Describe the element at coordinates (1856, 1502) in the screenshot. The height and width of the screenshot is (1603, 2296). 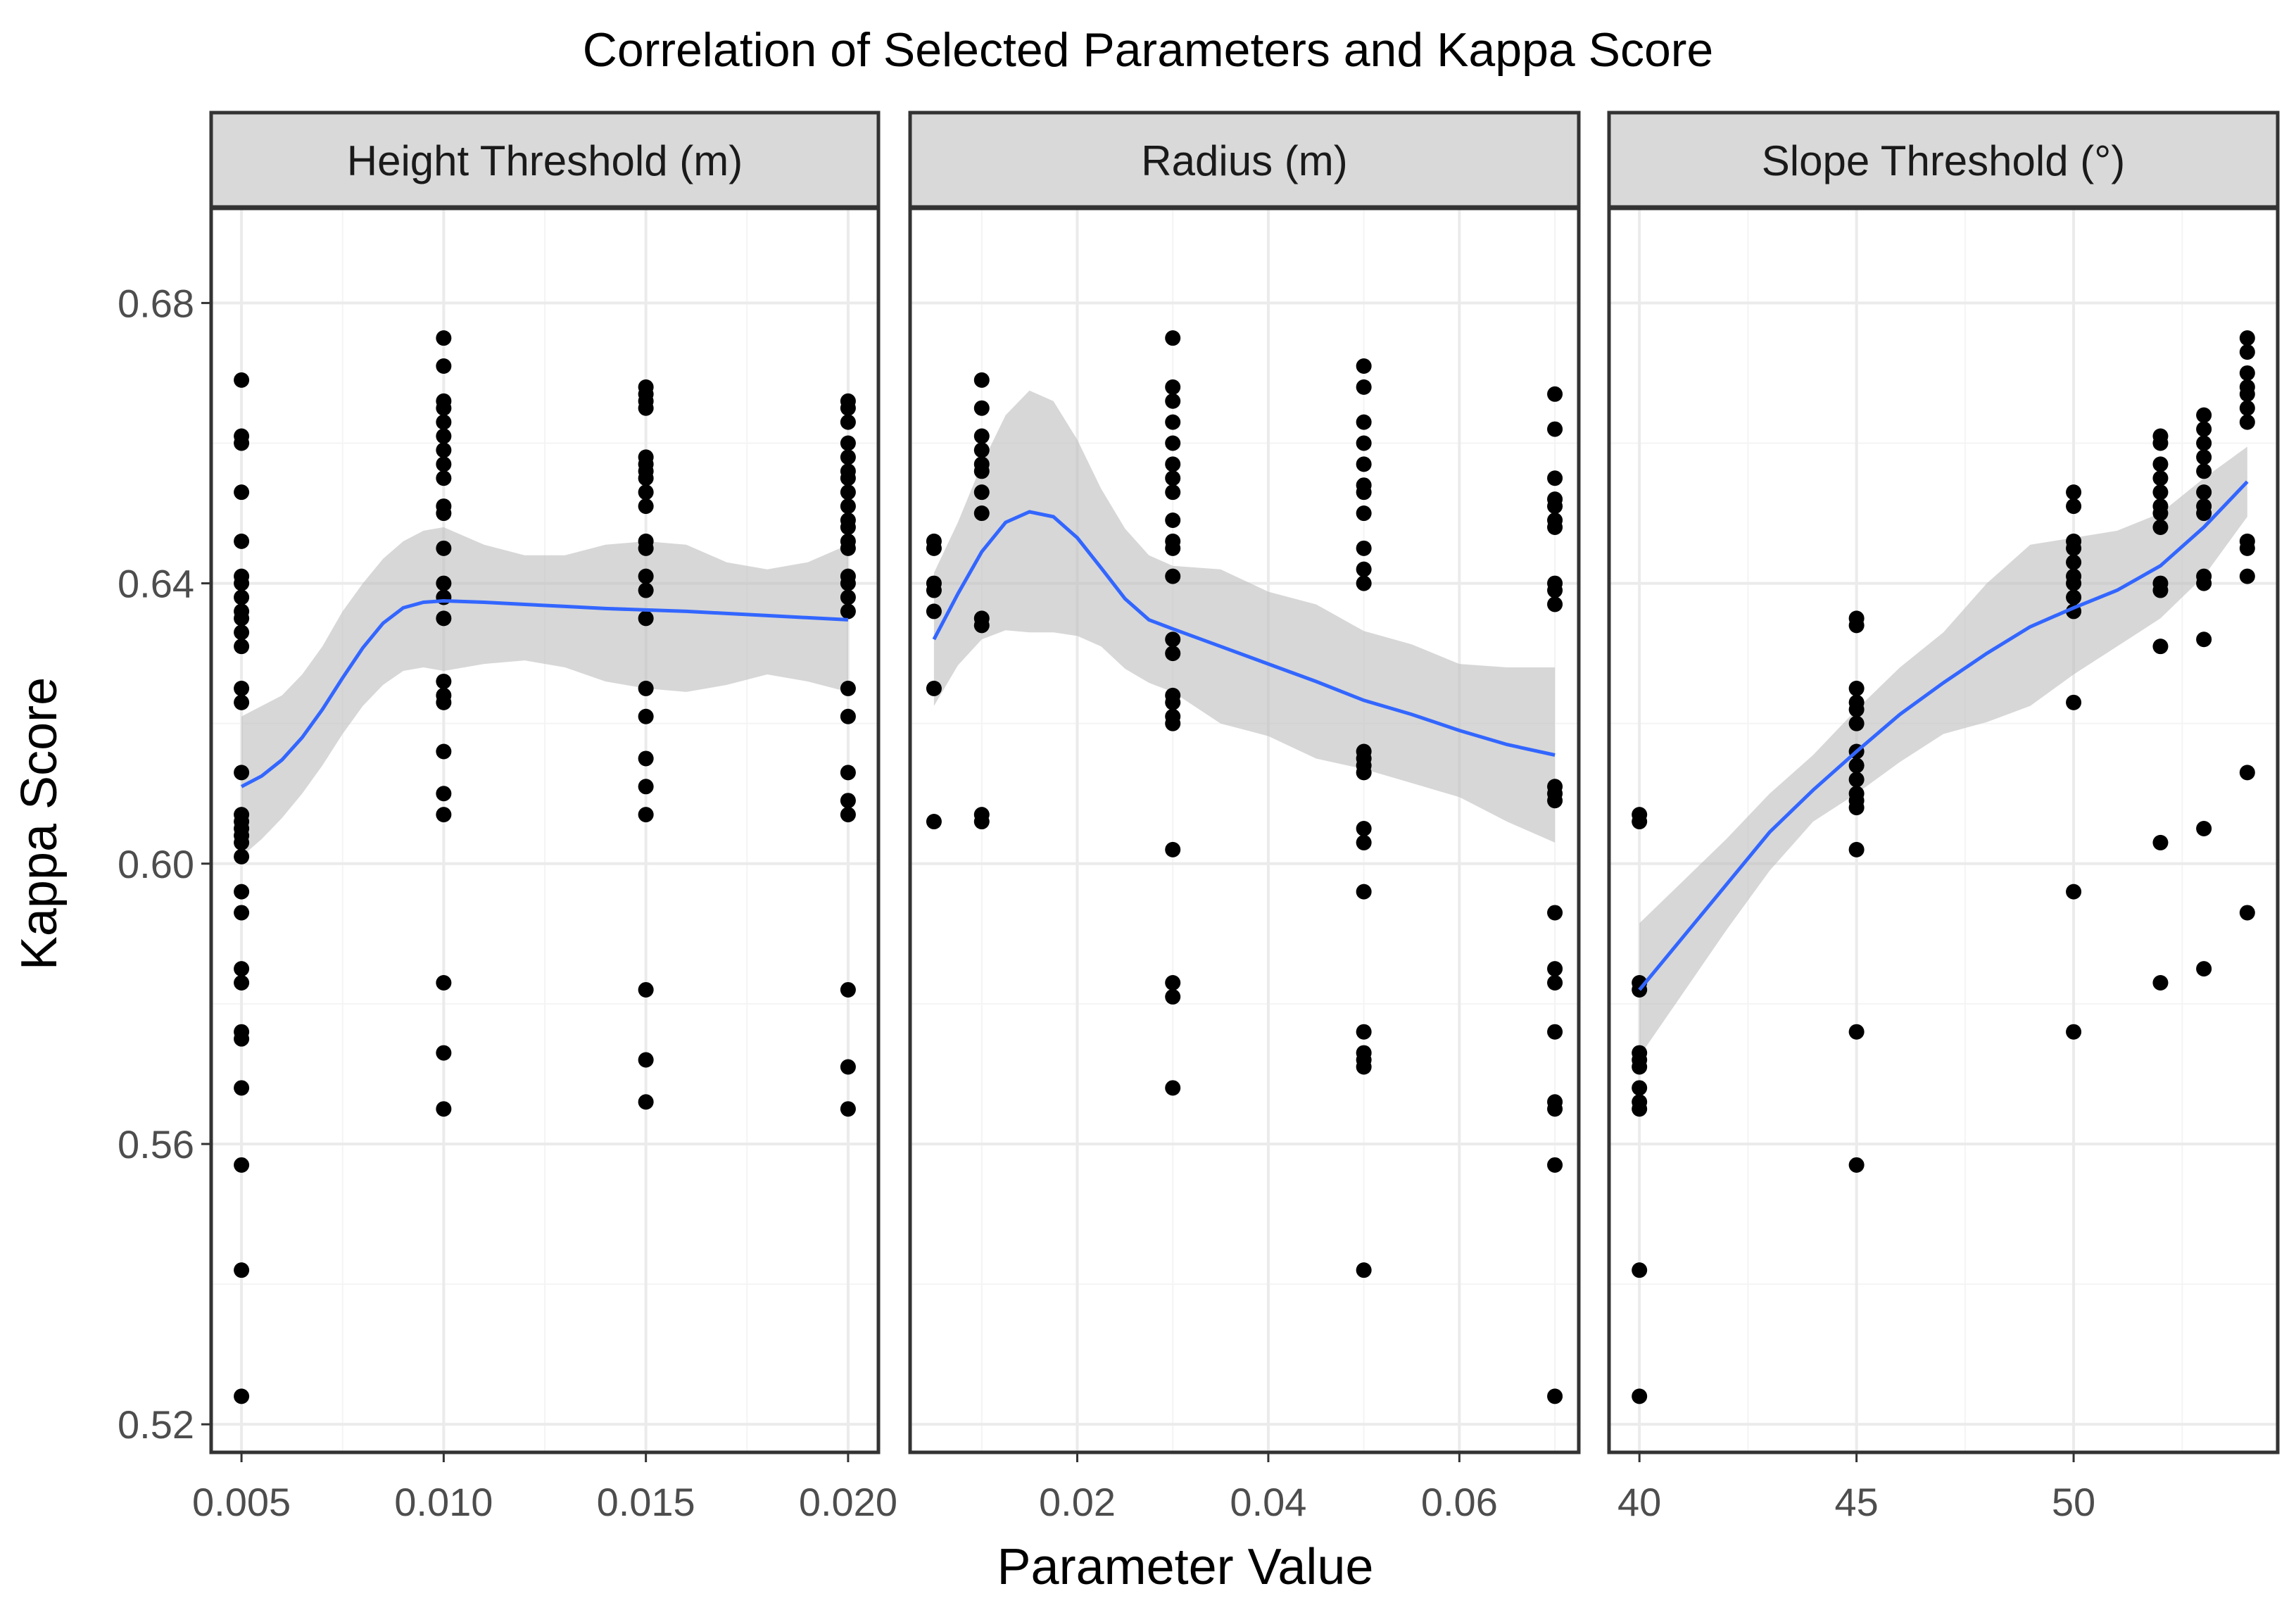
I see `x-tick-label: 45` at that location.